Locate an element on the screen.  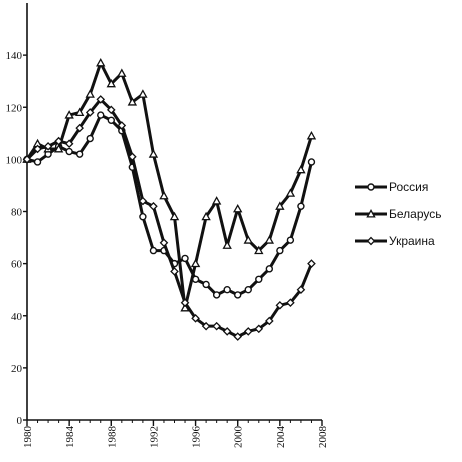
y-tick-label: 0 is located at coordinates (20, 421).